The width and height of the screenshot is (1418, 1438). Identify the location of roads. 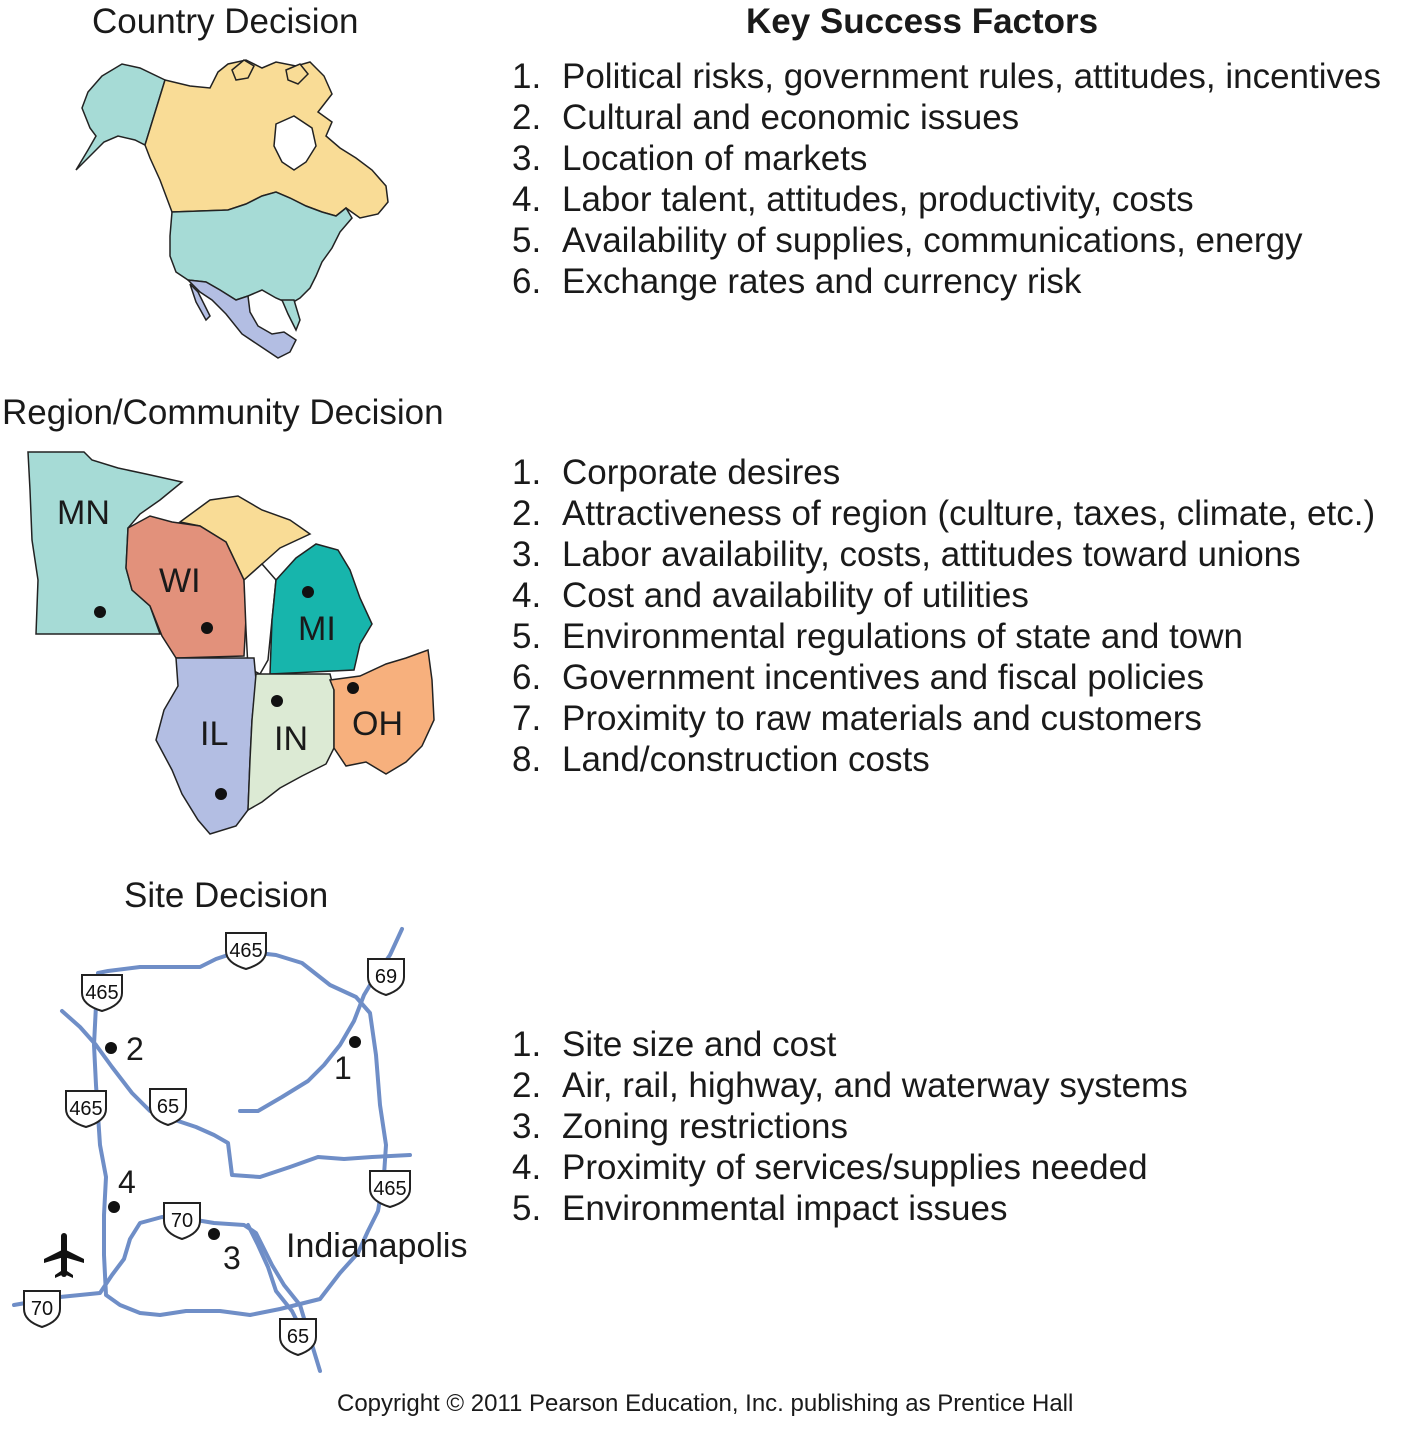
(212, 1150).